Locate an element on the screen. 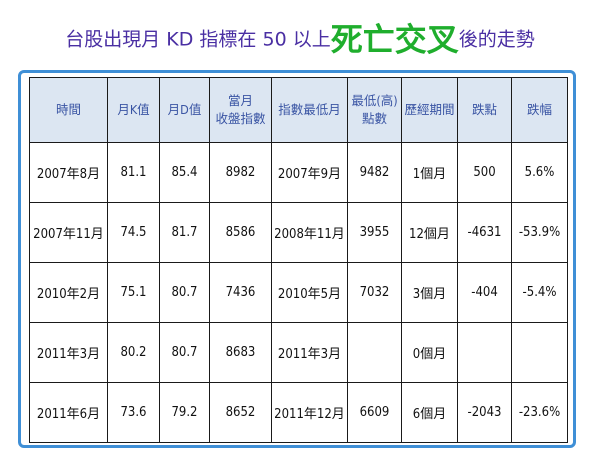 This screenshot has width=600, height=455. column-header-label: 點數 is located at coordinates (374, 118).